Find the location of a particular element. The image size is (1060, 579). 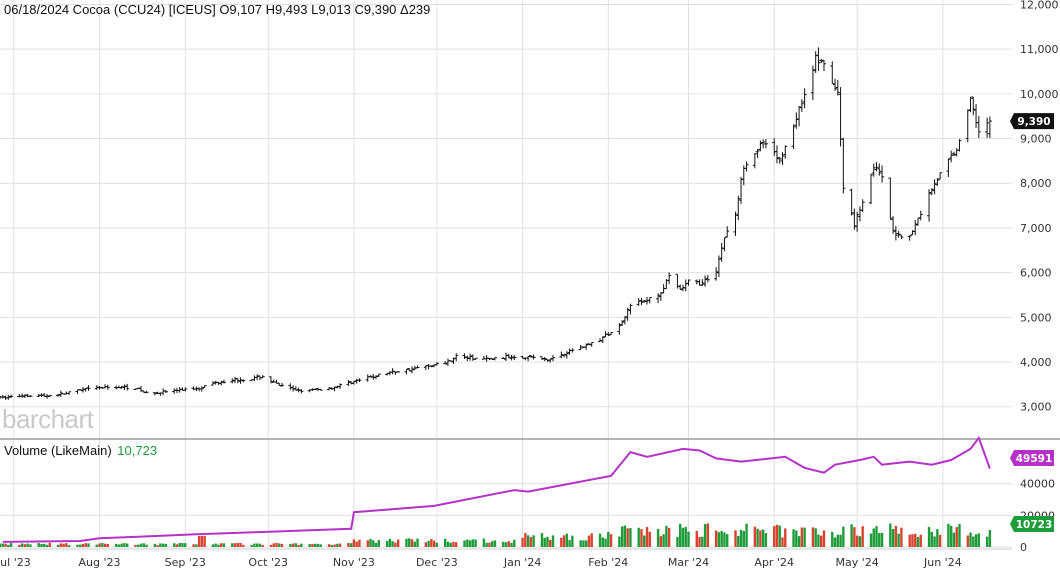

price-axis-tick-label: 12,000 is located at coordinates (1039, 5).